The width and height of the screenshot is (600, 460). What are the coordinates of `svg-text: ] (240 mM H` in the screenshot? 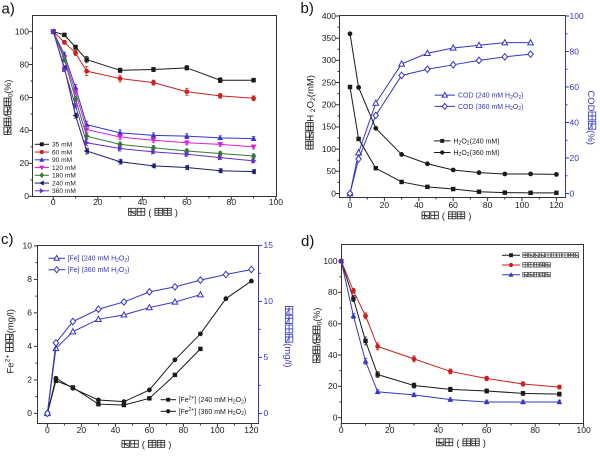 It's located at (213, 400).